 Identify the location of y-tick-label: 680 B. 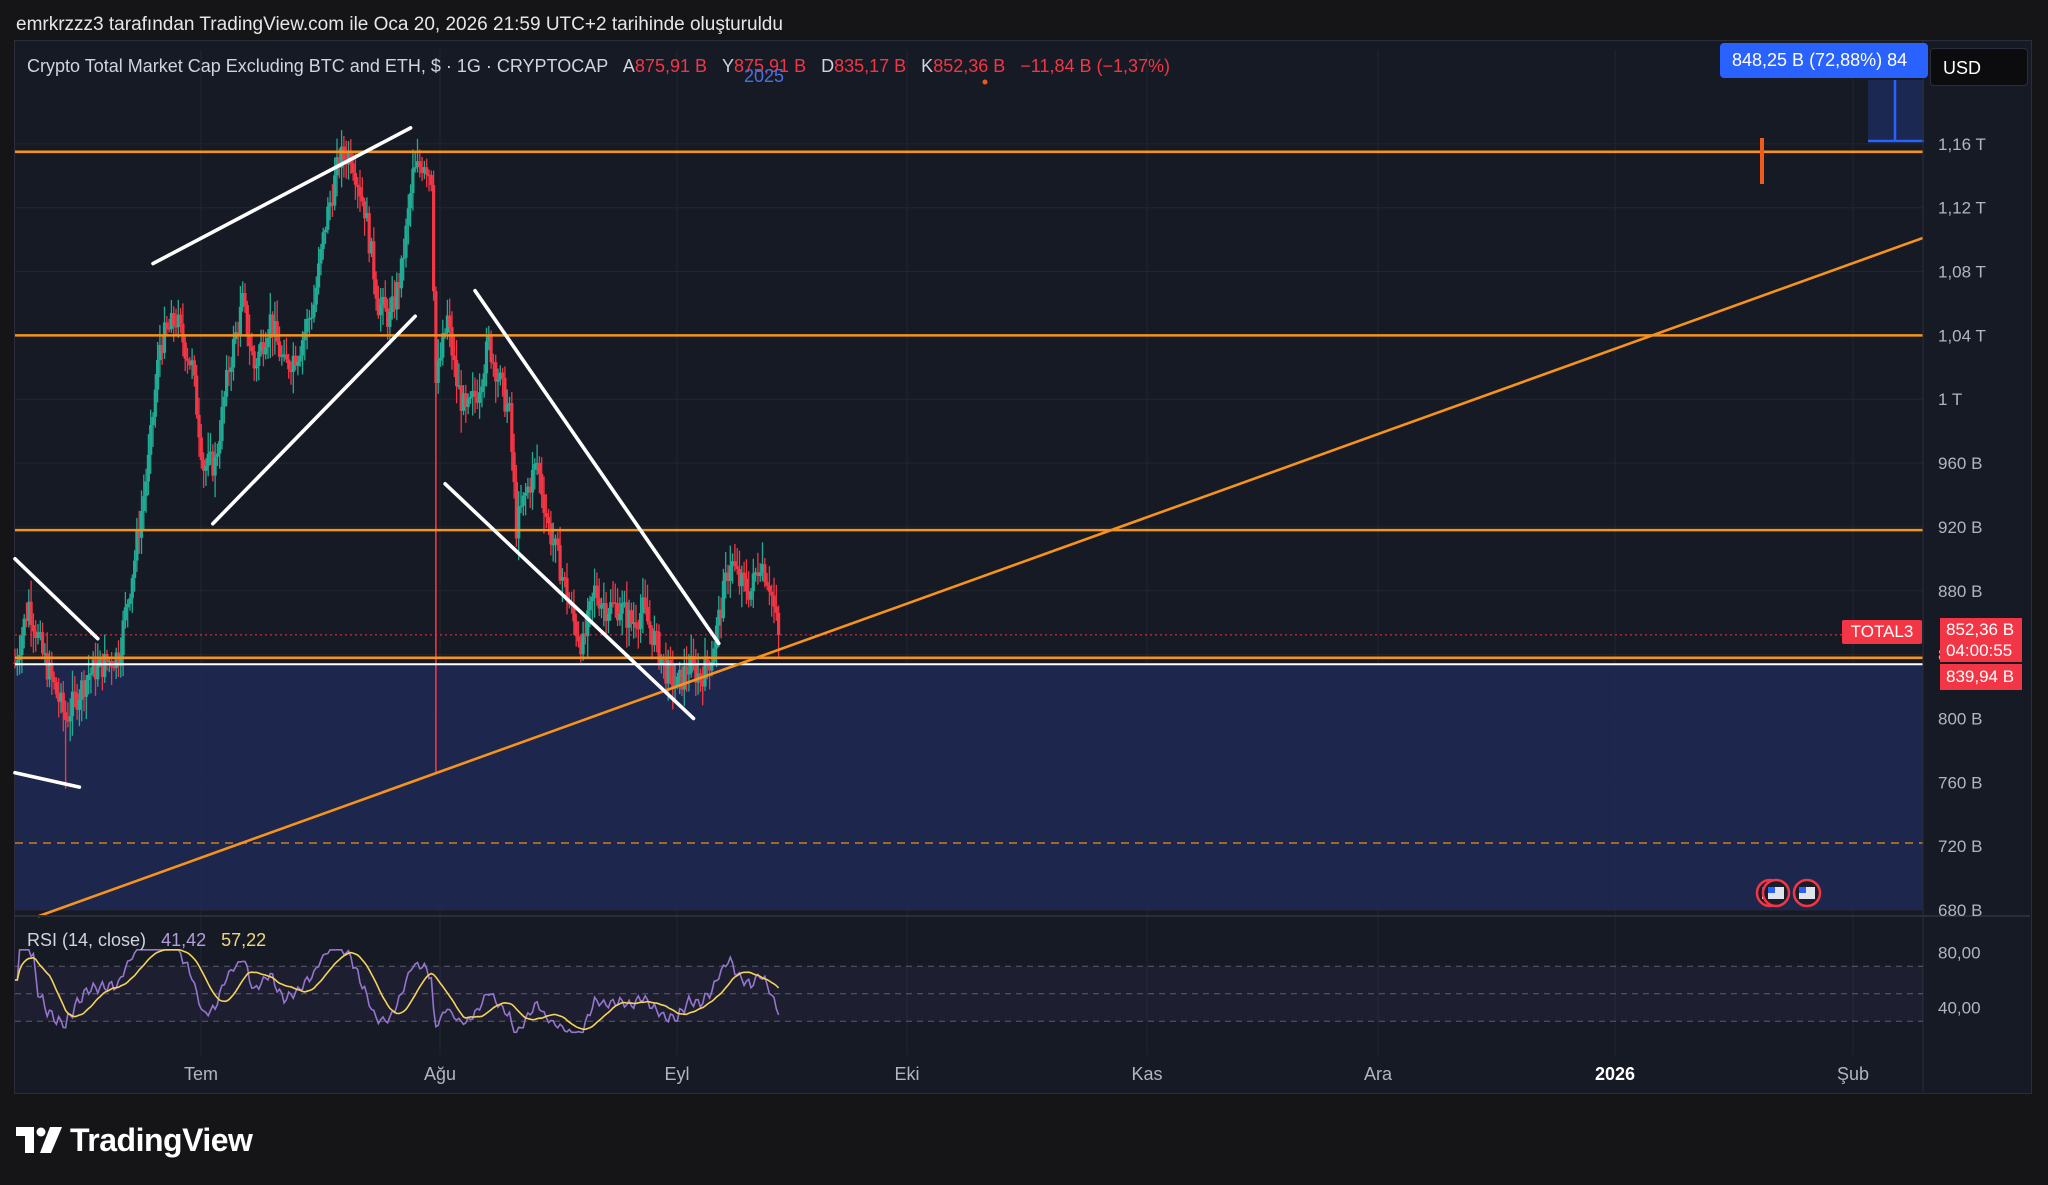
(1960, 910).